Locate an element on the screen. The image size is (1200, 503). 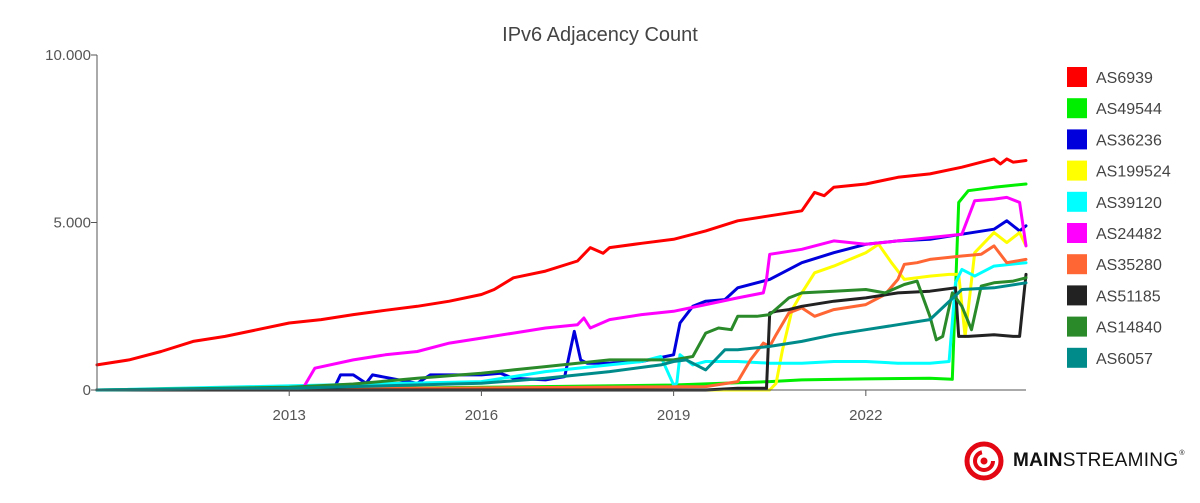
logo-trademark: ® is located at coordinates (1182, 453).